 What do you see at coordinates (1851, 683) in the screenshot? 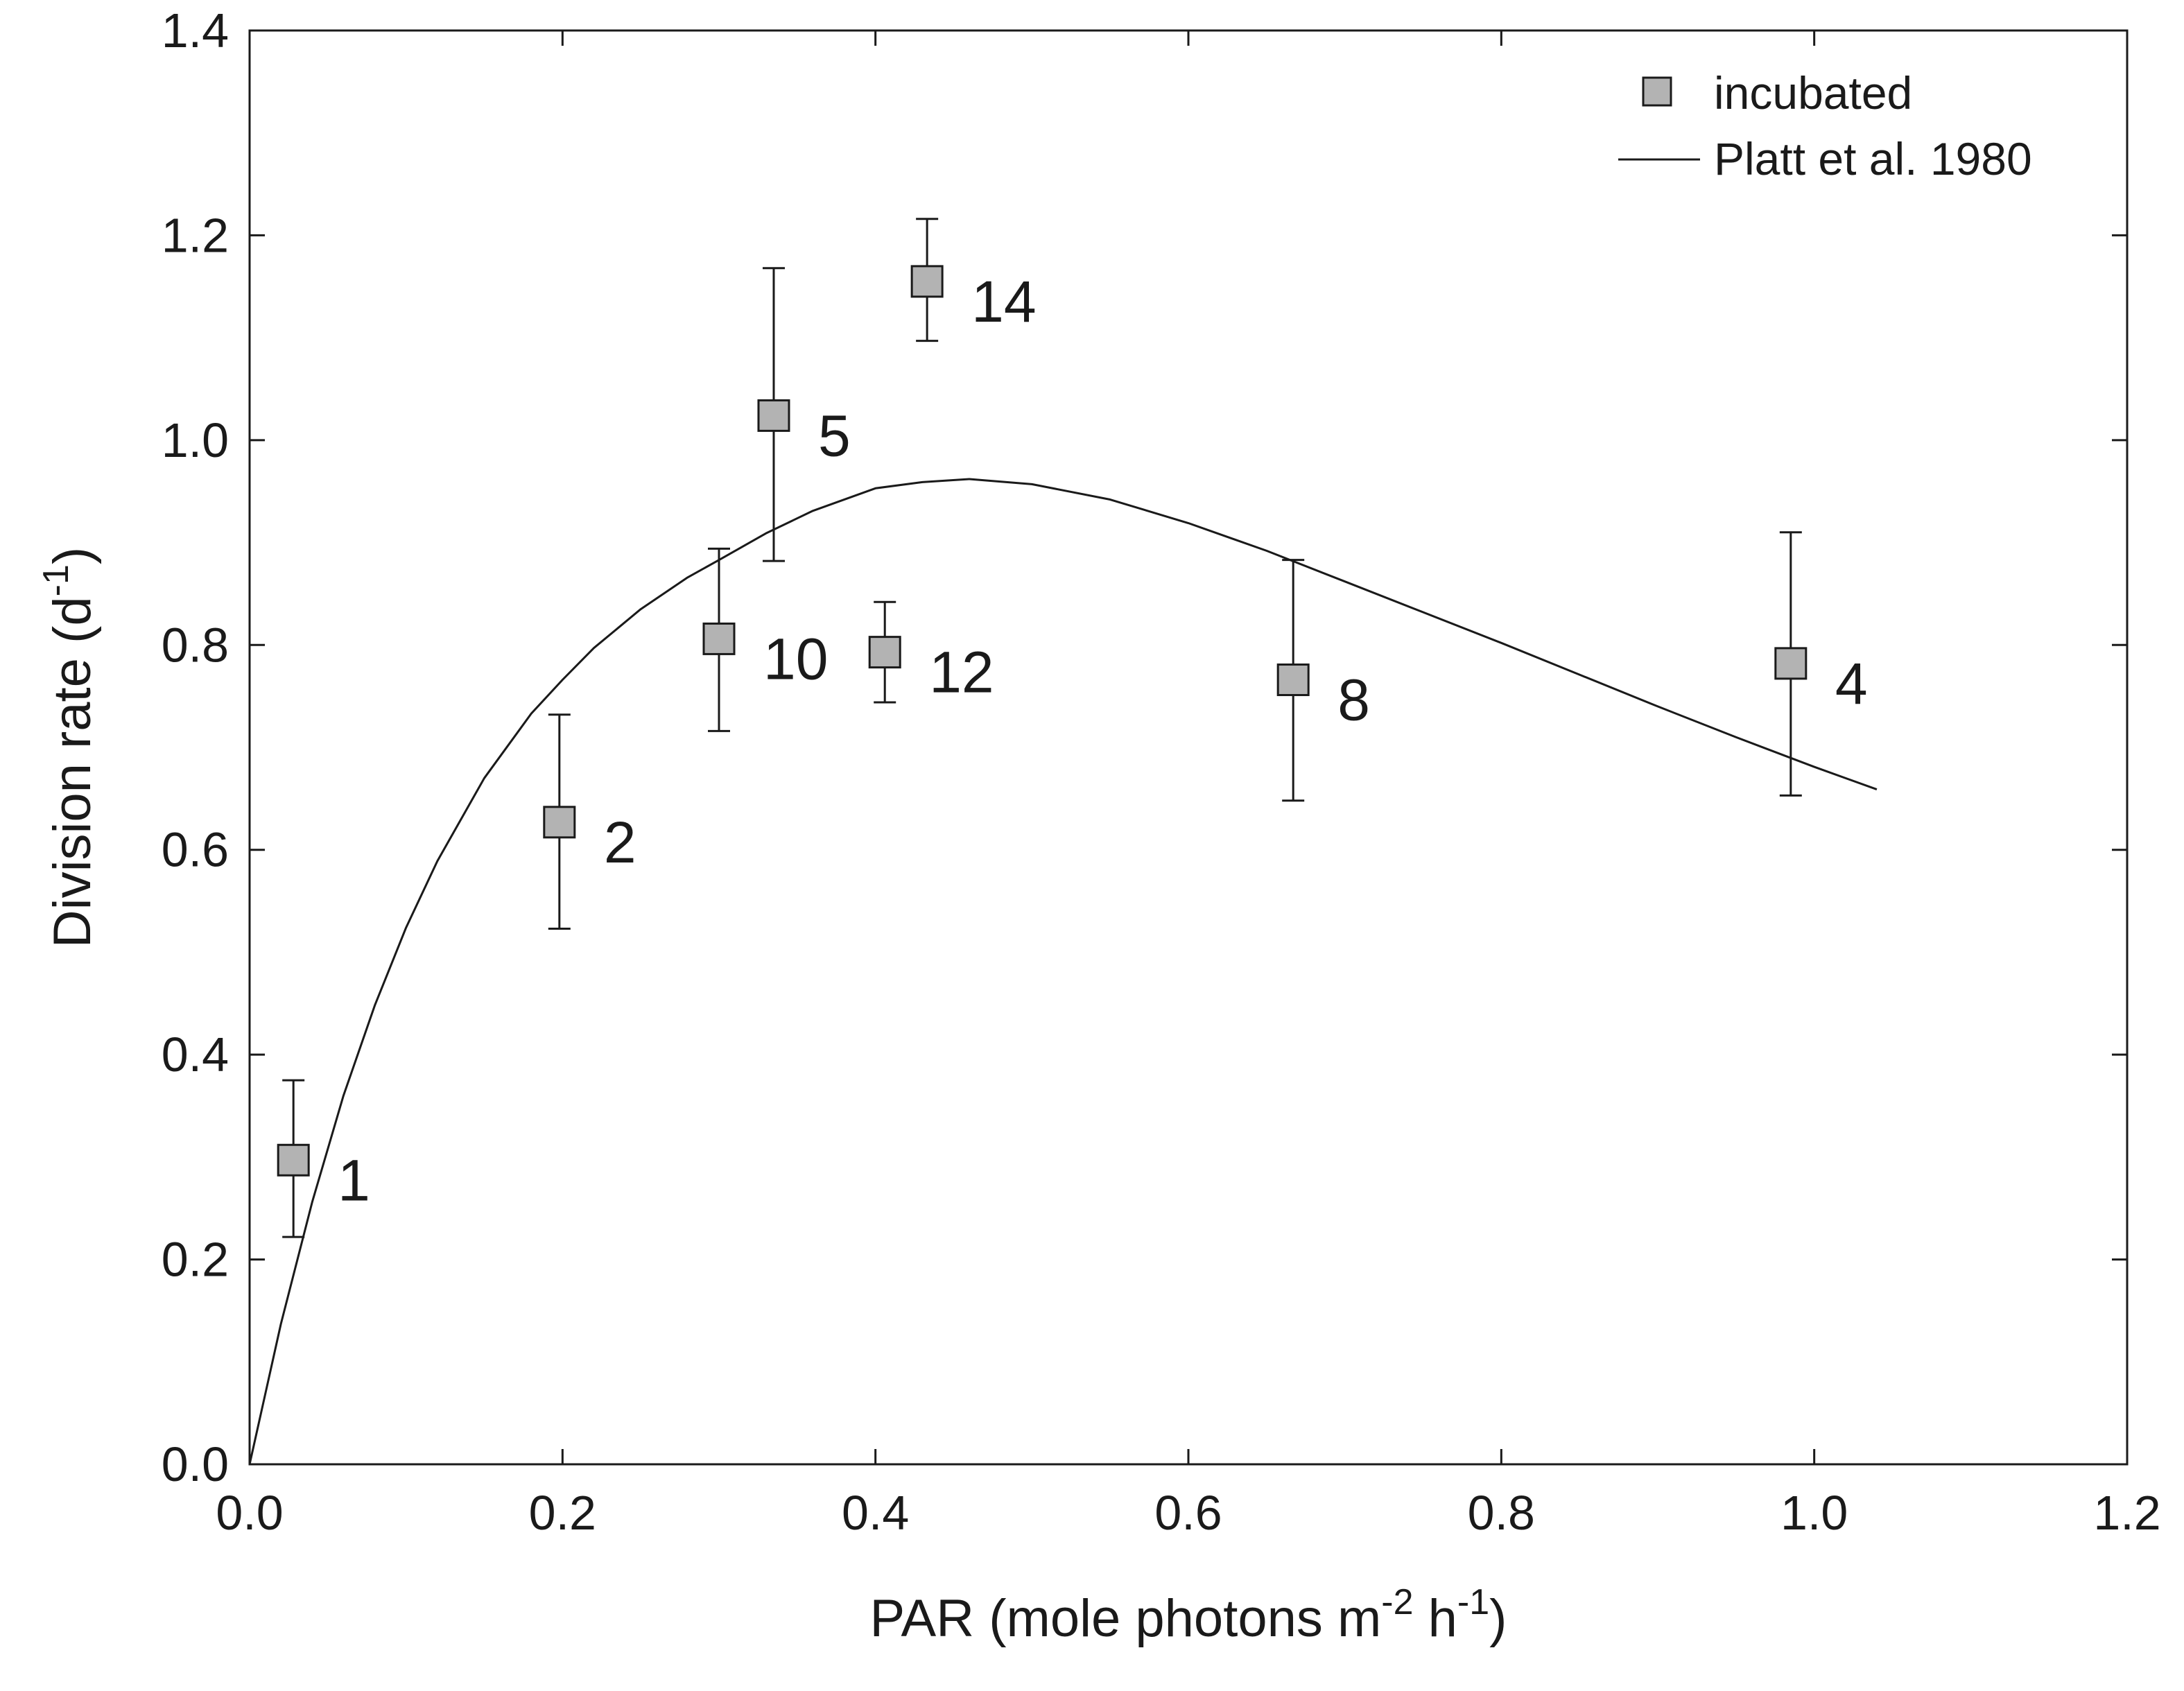
I see `data-point-label: 4` at bounding box center [1851, 683].